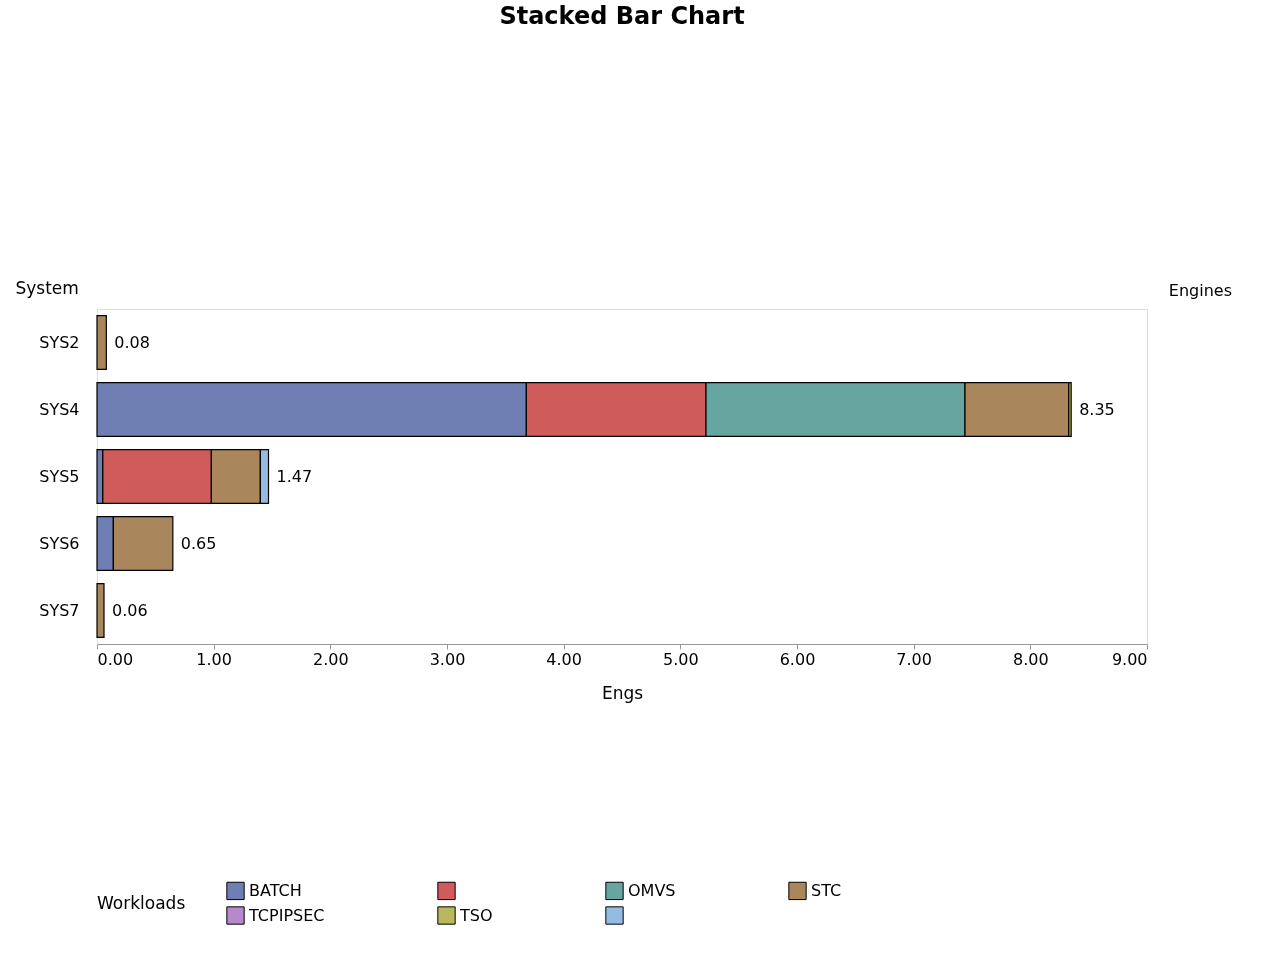 The width and height of the screenshot is (1261, 953). Describe the element at coordinates (198, 543) in the screenshot. I see `total-label: 0.65` at that location.